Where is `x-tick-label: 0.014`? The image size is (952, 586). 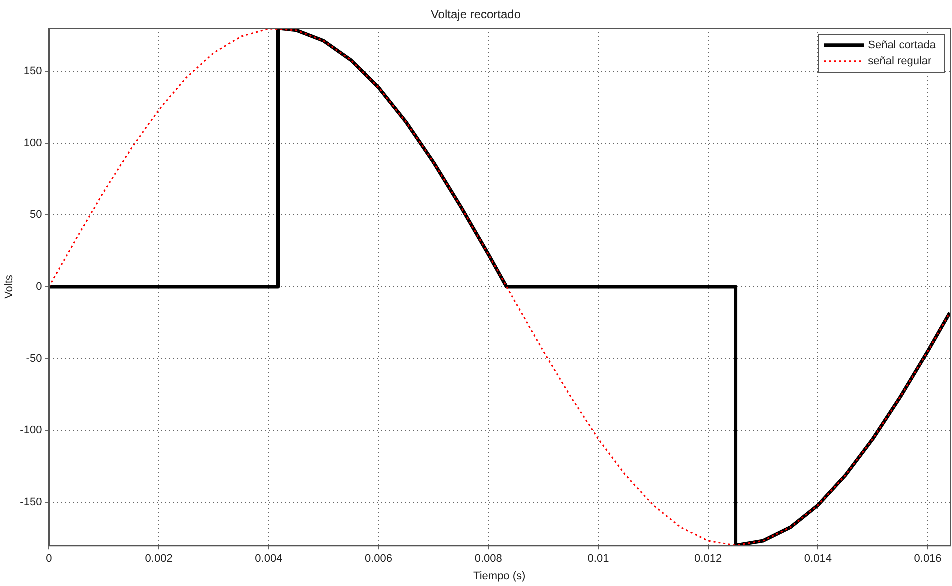
x-tick-label: 0.014 is located at coordinates (818, 559).